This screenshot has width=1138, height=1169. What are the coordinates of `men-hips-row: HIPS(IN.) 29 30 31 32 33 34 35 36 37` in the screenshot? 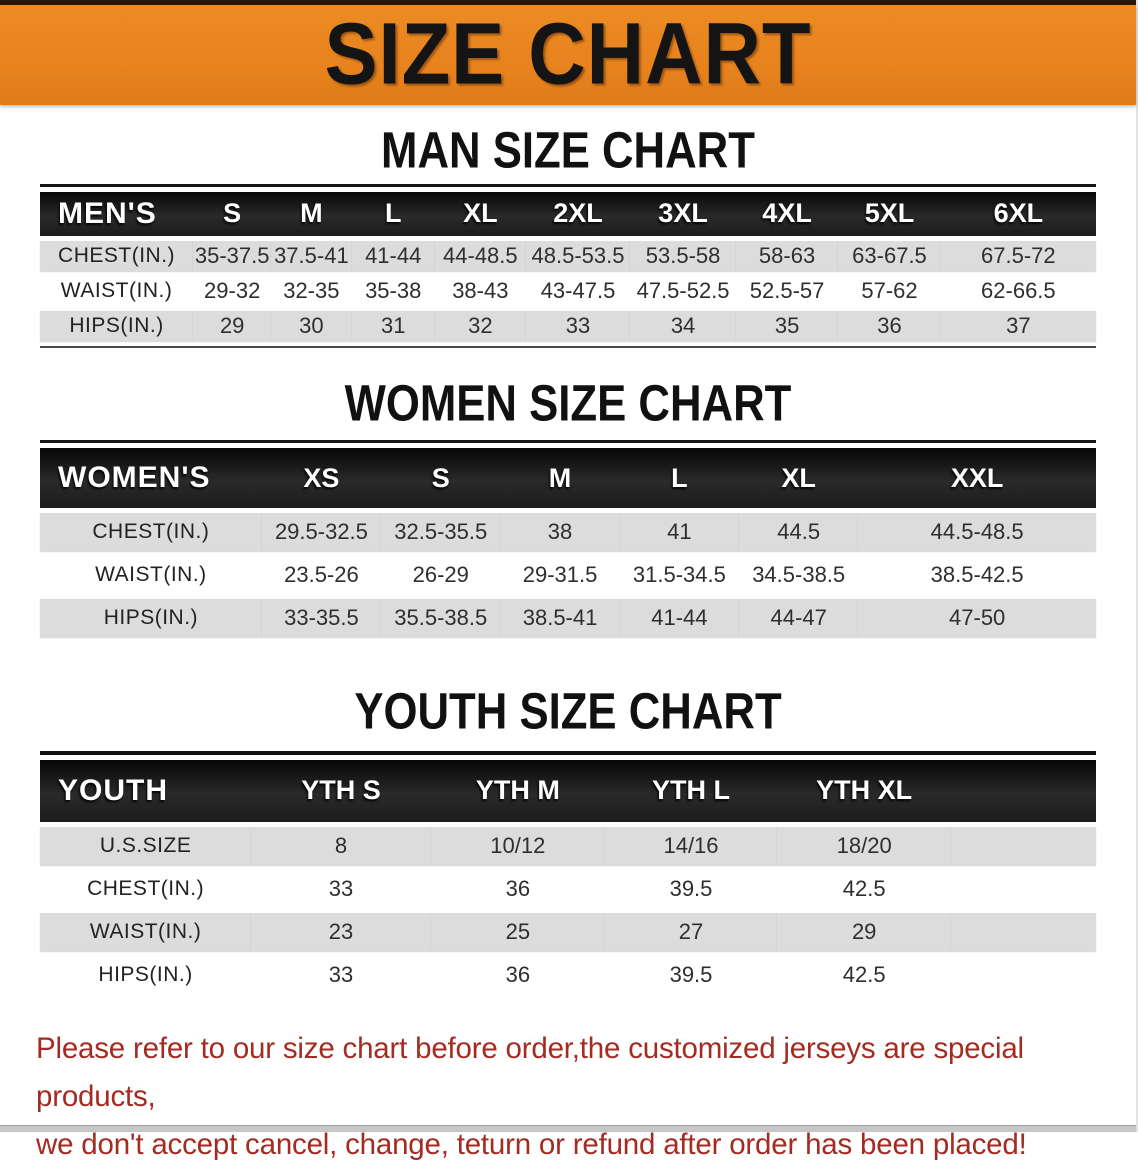 It's located at (568, 325).